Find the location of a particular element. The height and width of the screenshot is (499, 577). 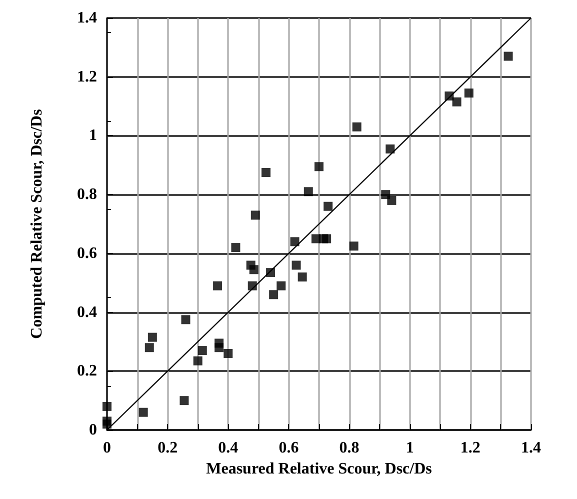

x-tick-label: 0.8 is located at coordinates (349, 448).